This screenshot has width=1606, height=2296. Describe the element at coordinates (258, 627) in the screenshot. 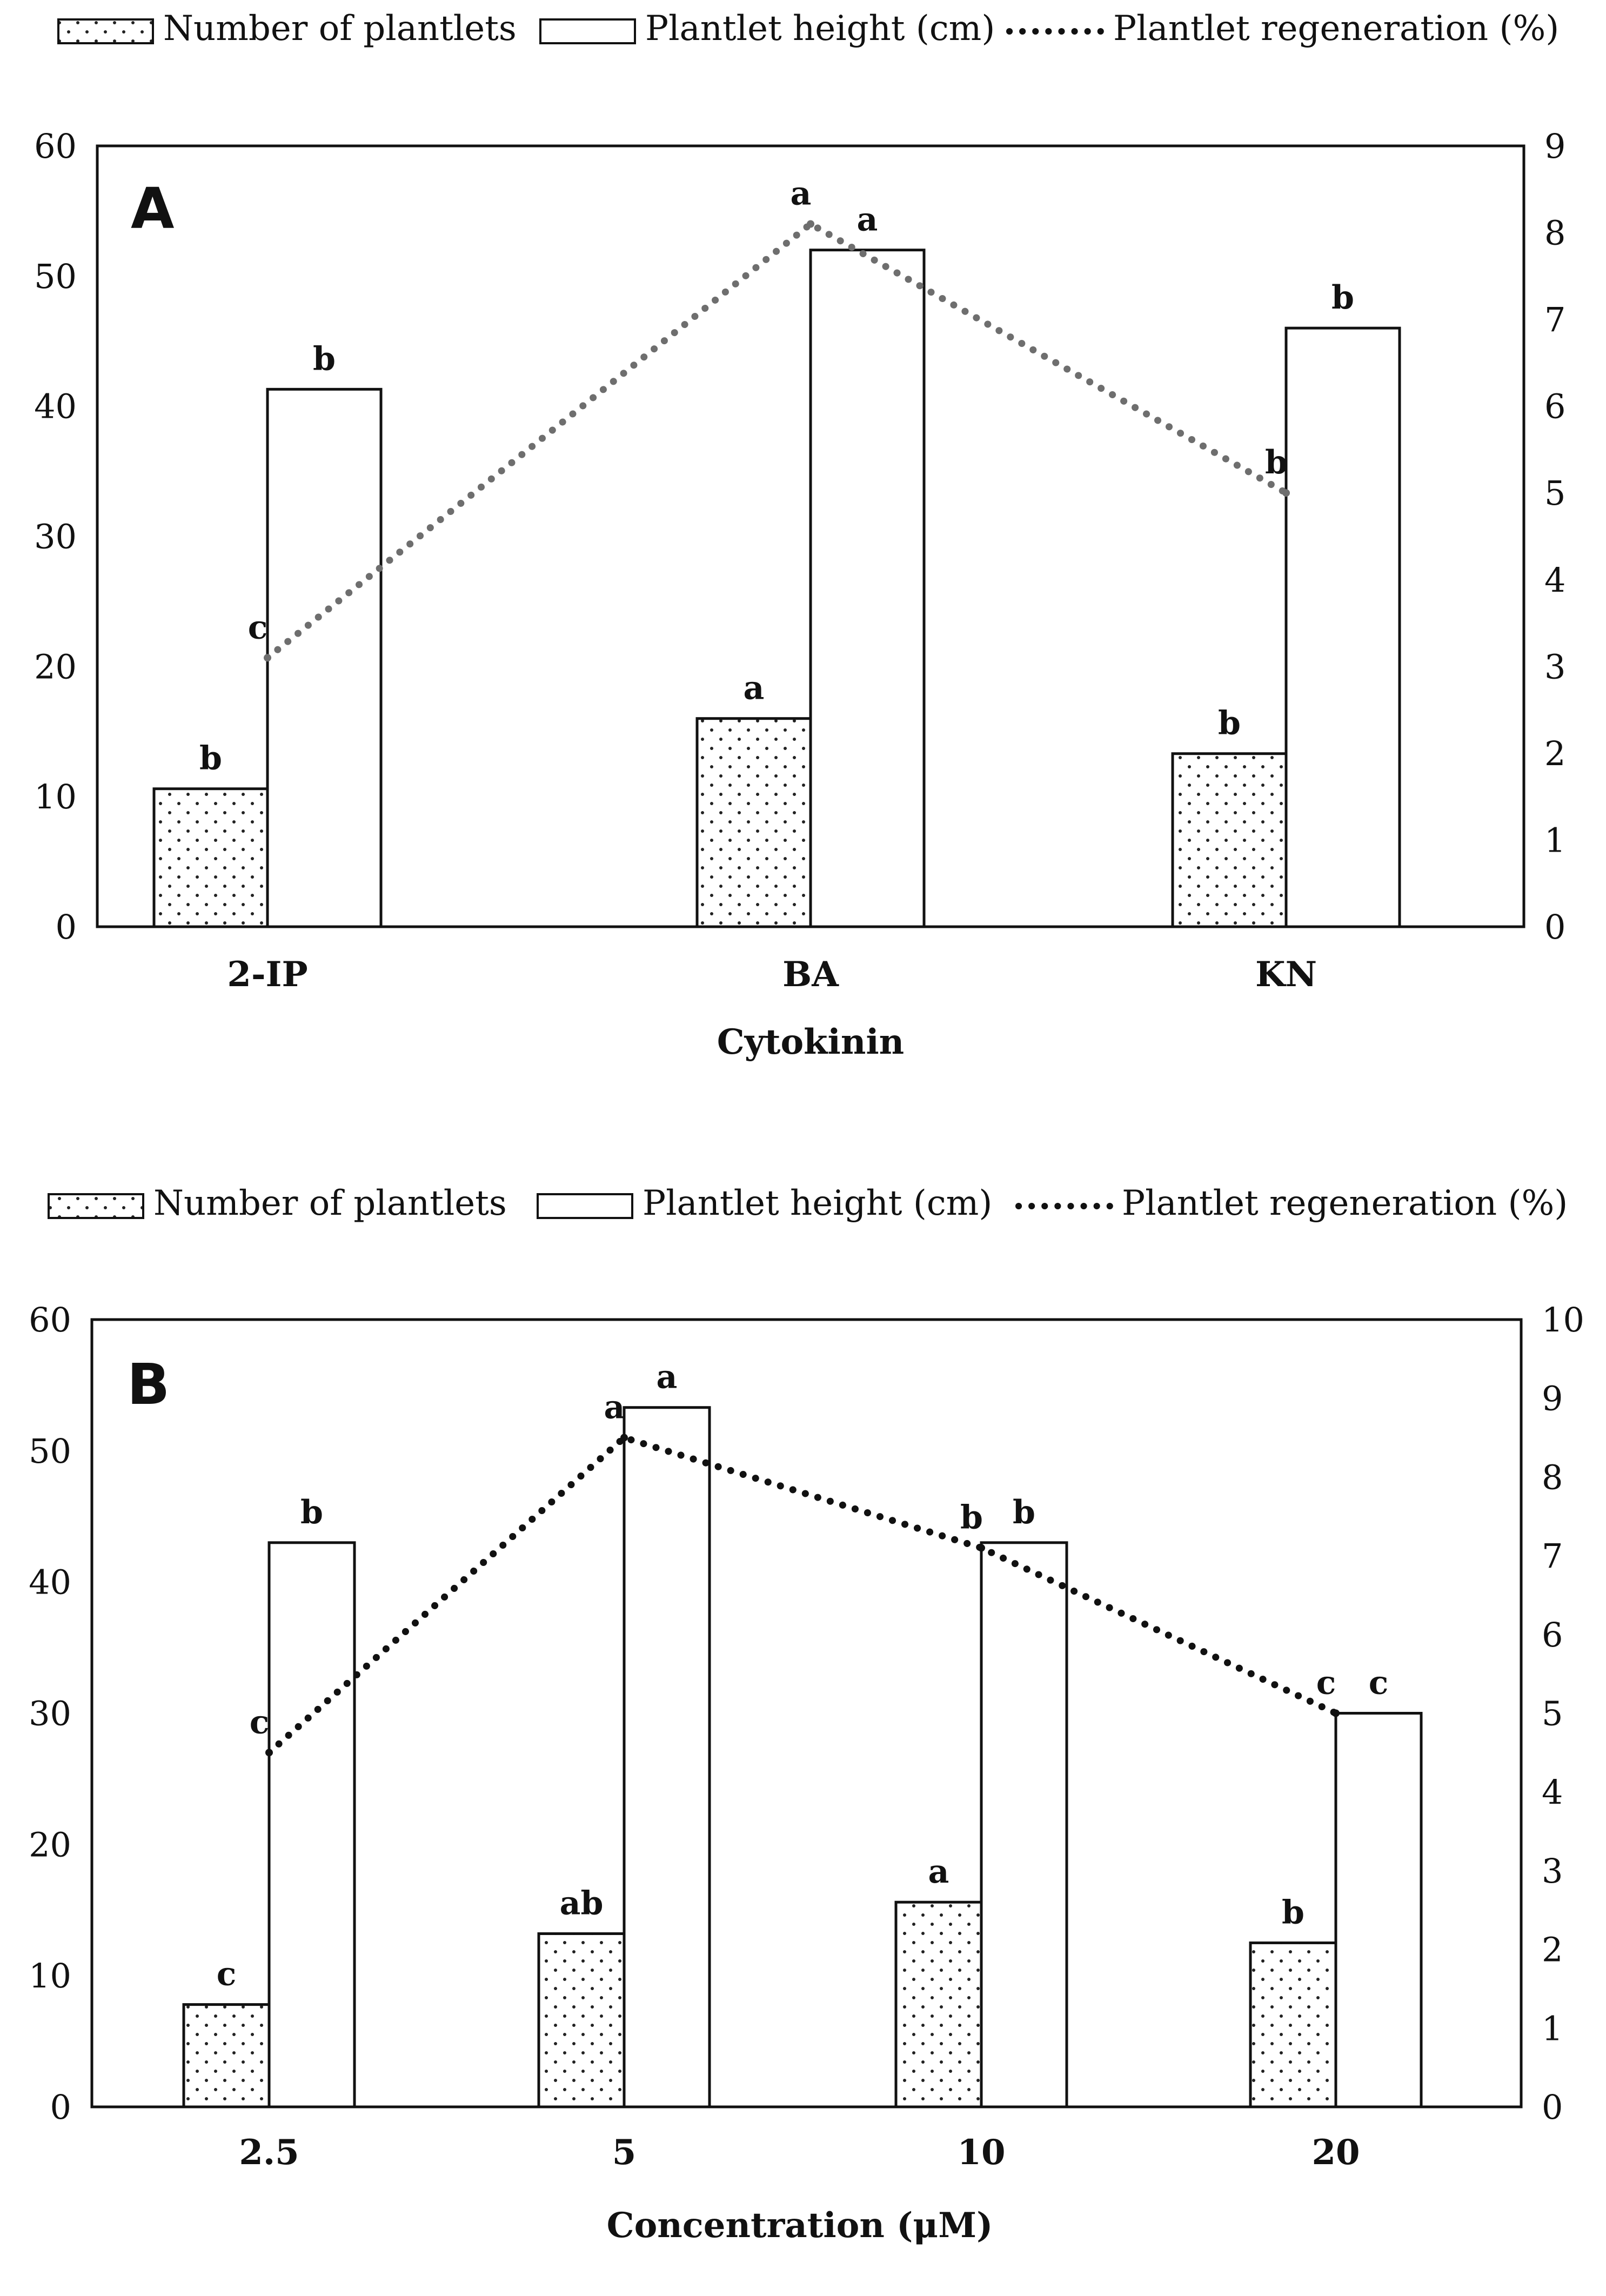

I see `label-regeneration-a-0: c` at that location.